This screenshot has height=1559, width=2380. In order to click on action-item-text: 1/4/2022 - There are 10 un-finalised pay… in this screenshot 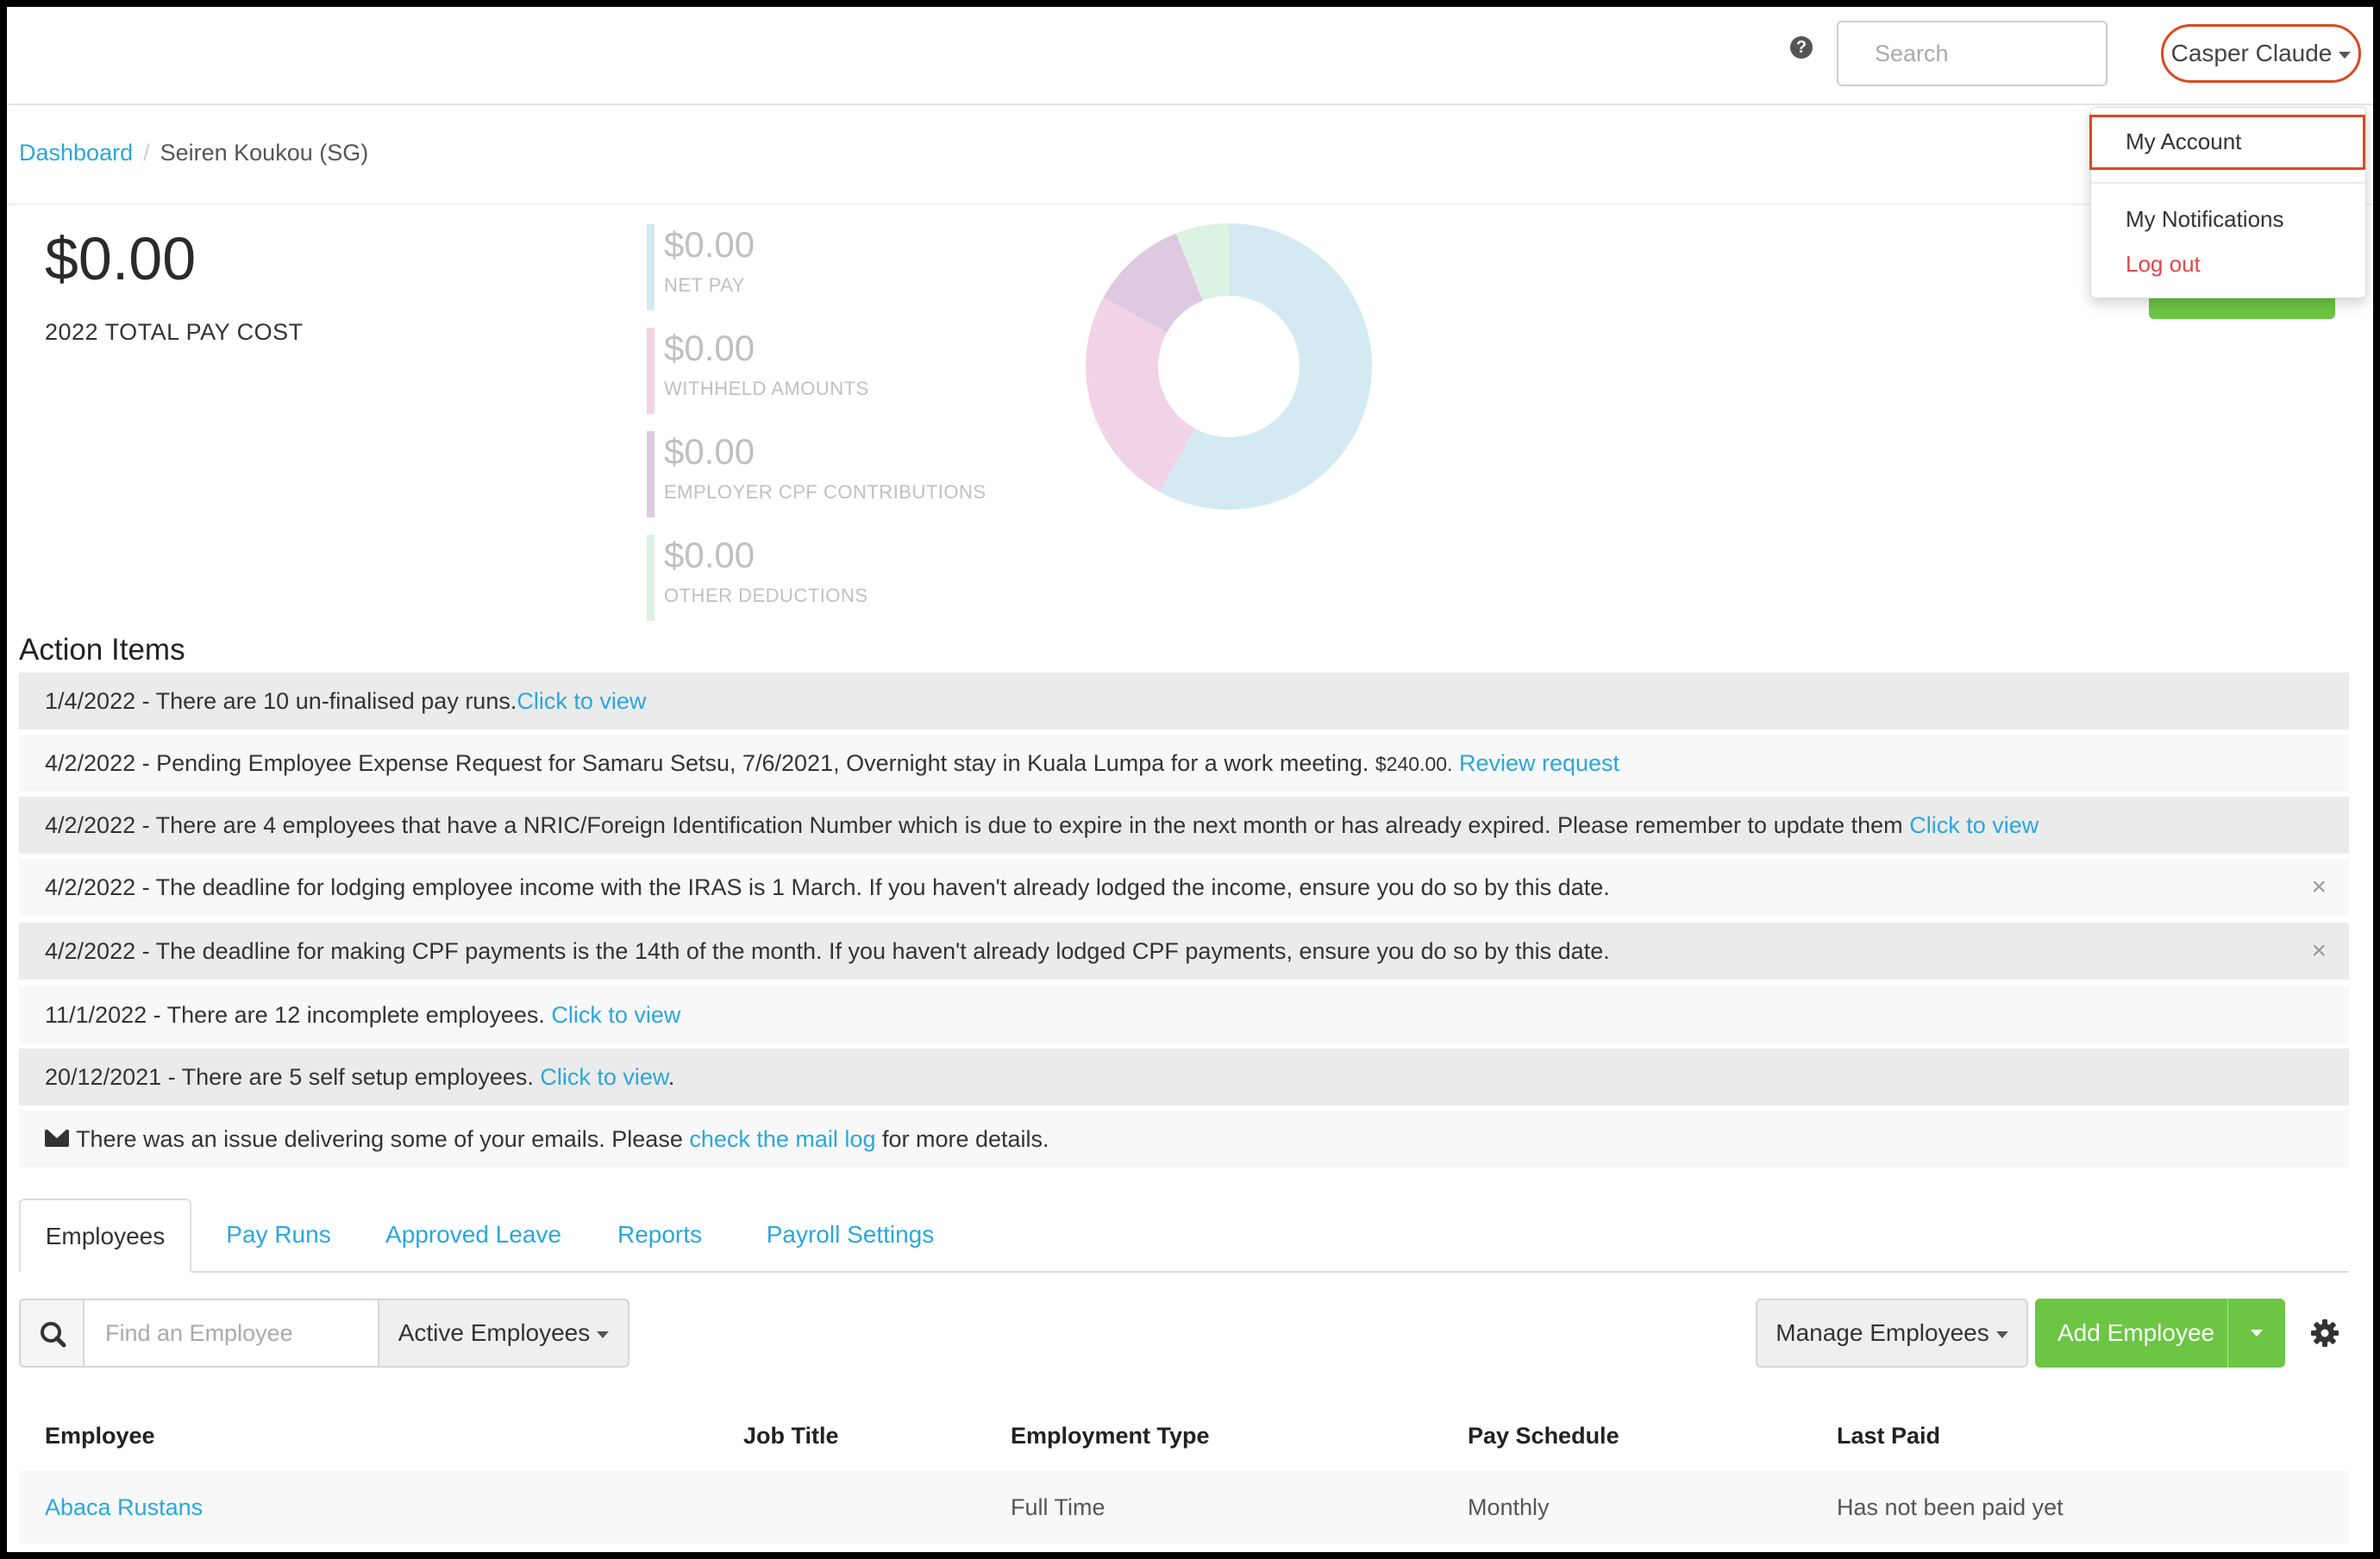, I will do `click(281, 701)`.